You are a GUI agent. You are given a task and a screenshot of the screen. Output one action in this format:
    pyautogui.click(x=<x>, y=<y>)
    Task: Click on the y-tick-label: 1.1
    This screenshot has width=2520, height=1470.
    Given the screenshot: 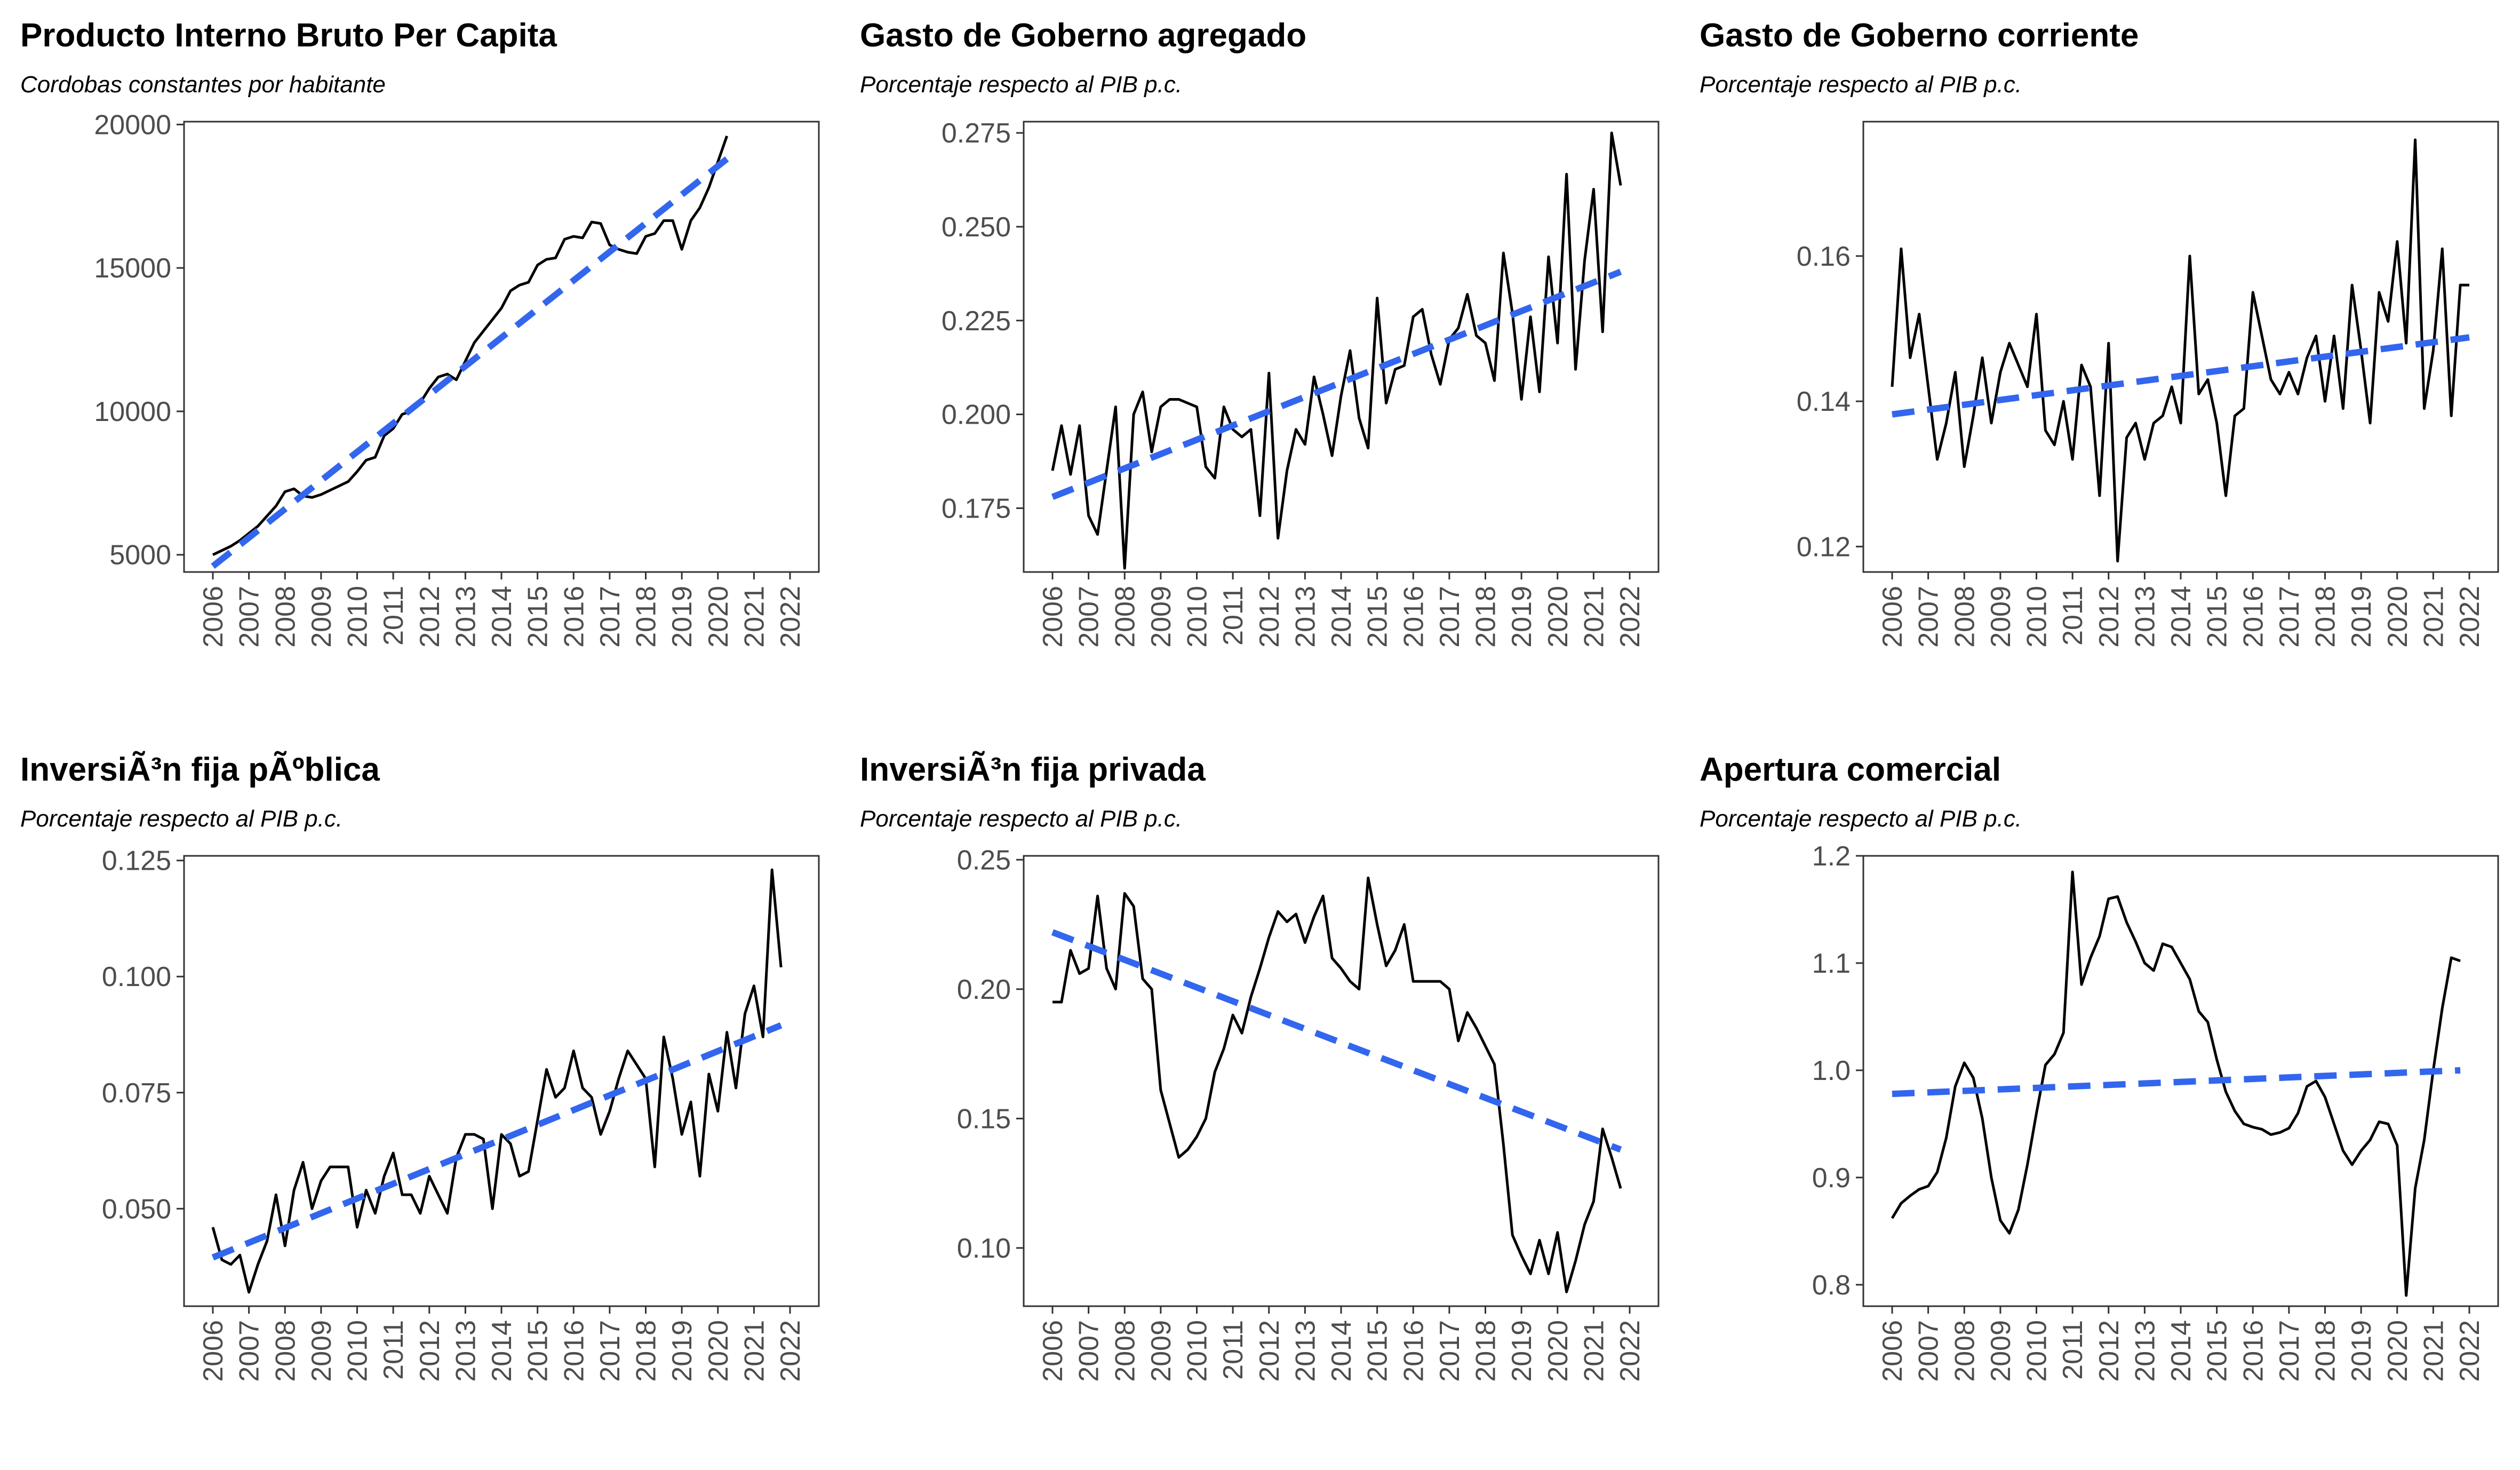 What is the action you would take?
    pyautogui.click(x=1831, y=963)
    